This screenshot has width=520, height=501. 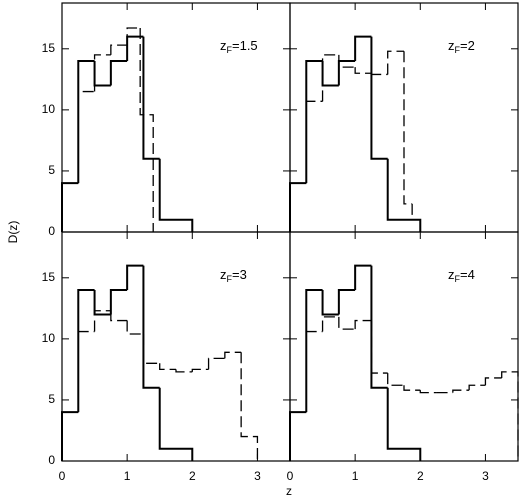 I want to click on y-axis-label: D(z), so click(x=13, y=232).